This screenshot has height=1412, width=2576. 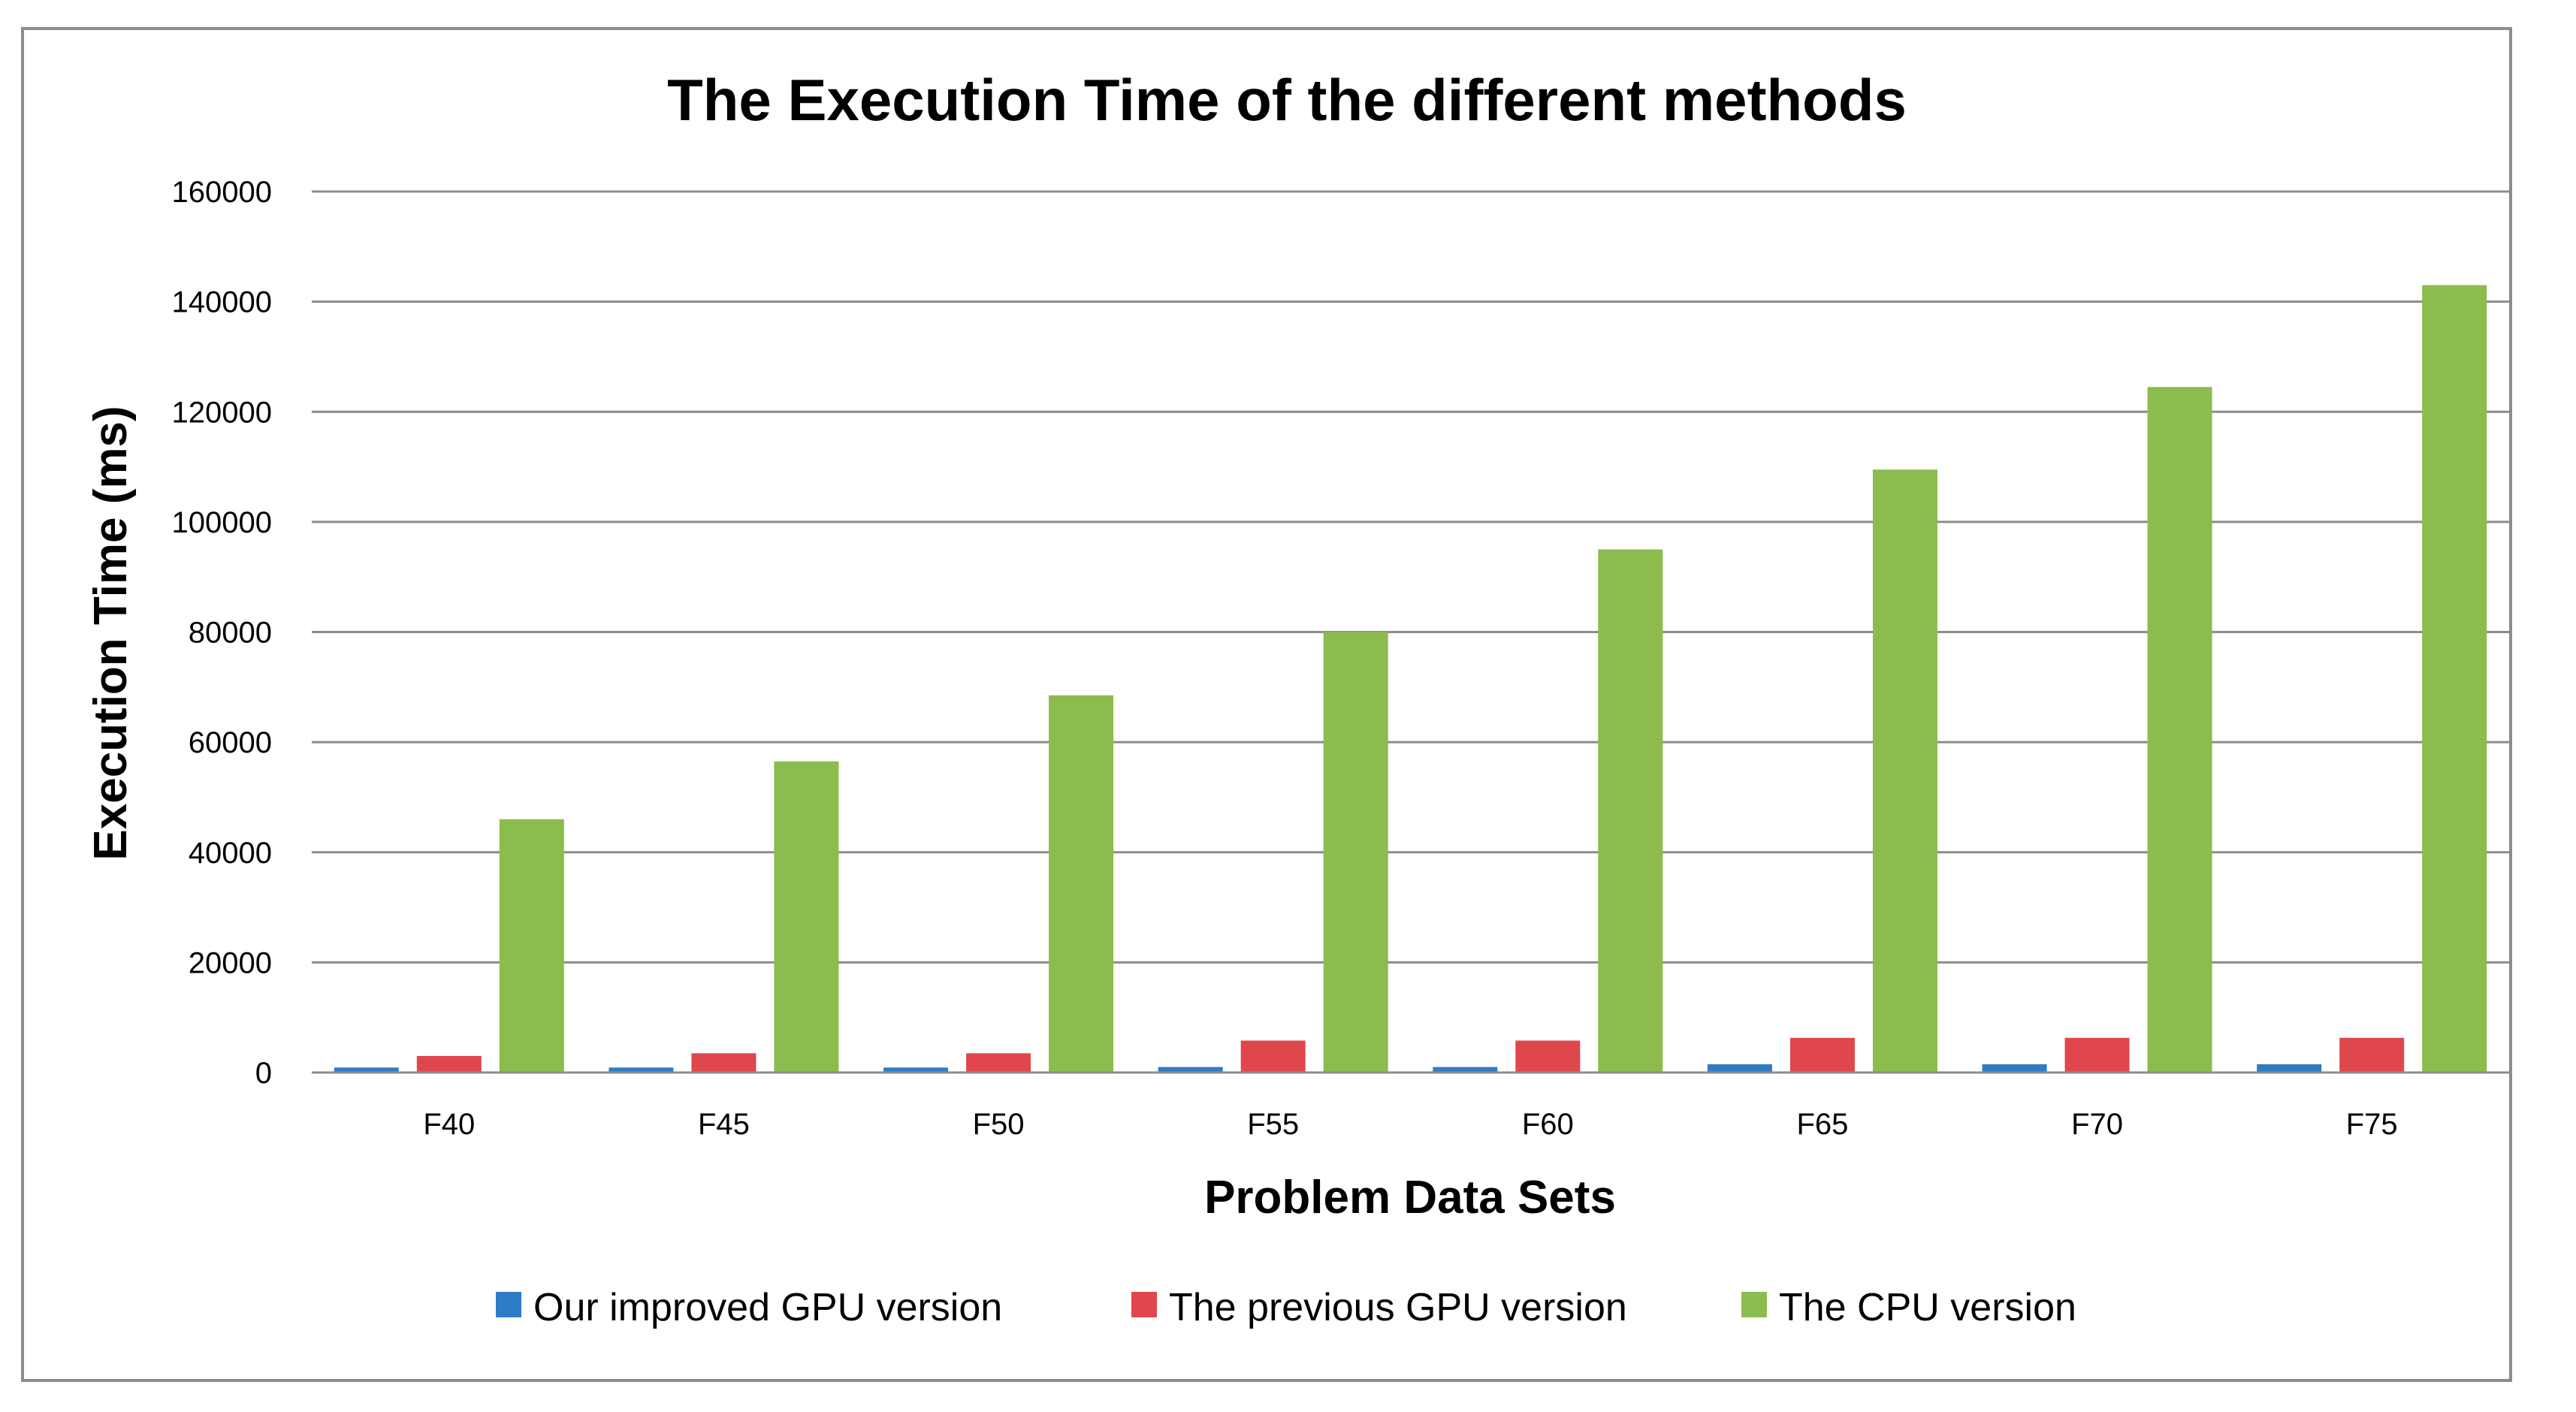 What do you see at coordinates (916, 1070) in the screenshot?
I see `bar-our-improved-gpu-version-f50` at bounding box center [916, 1070].